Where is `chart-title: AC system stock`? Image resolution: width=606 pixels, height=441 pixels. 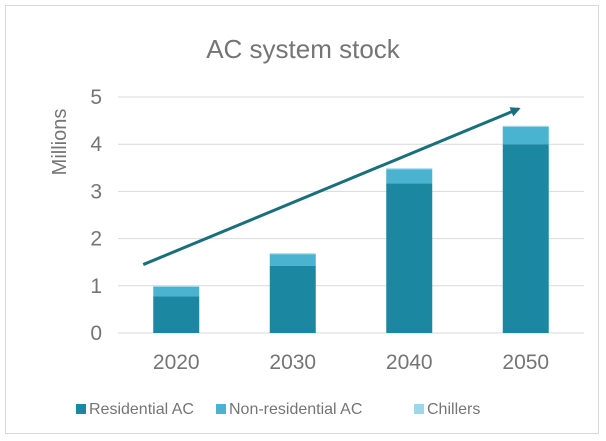 chart-title: AC system stock is located at coordinates (303, 49).